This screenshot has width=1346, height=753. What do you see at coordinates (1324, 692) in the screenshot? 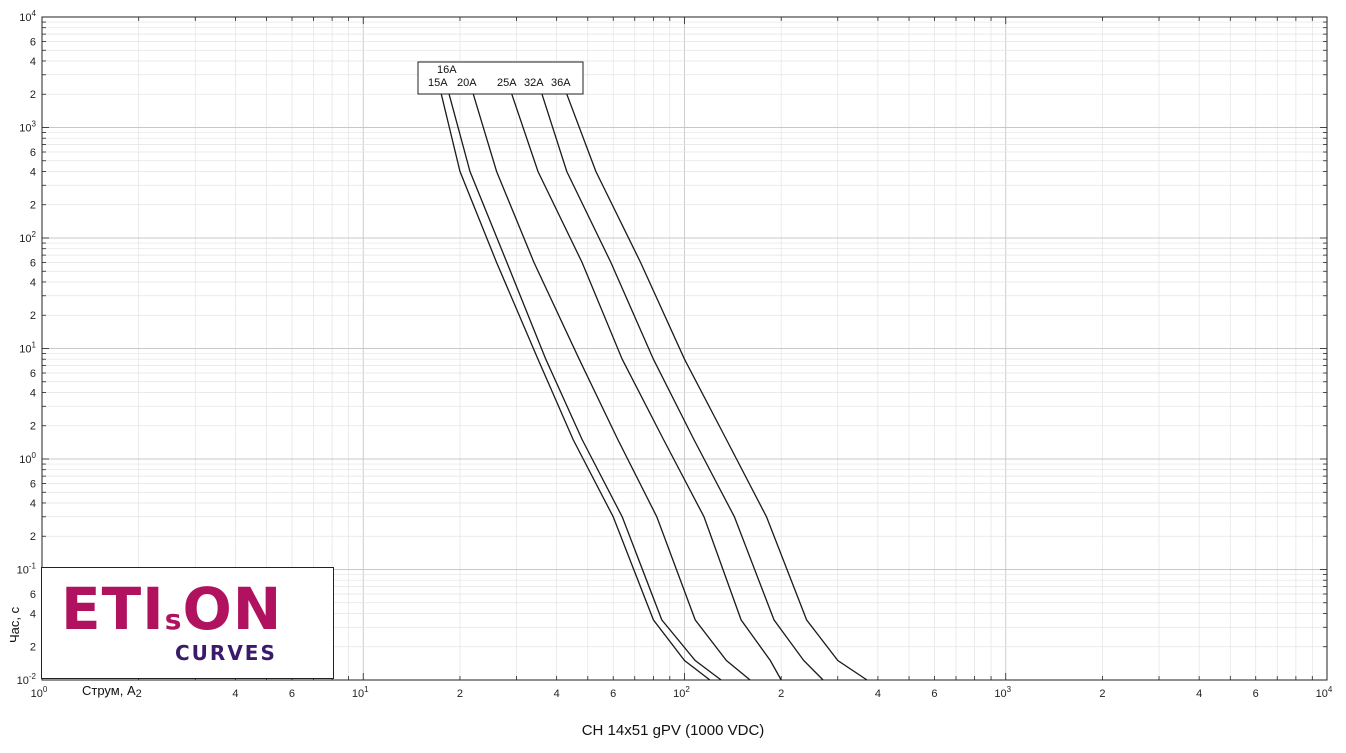
I see `x-tick-label: 10⁴` at bounding box center [1324, 692].